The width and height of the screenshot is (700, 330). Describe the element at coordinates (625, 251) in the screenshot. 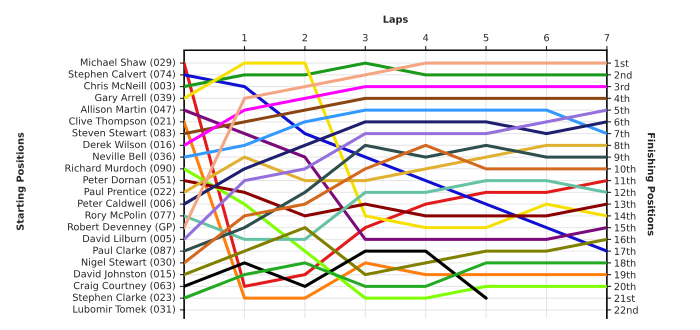

I see `y2-tick-label: 17th` at that location.